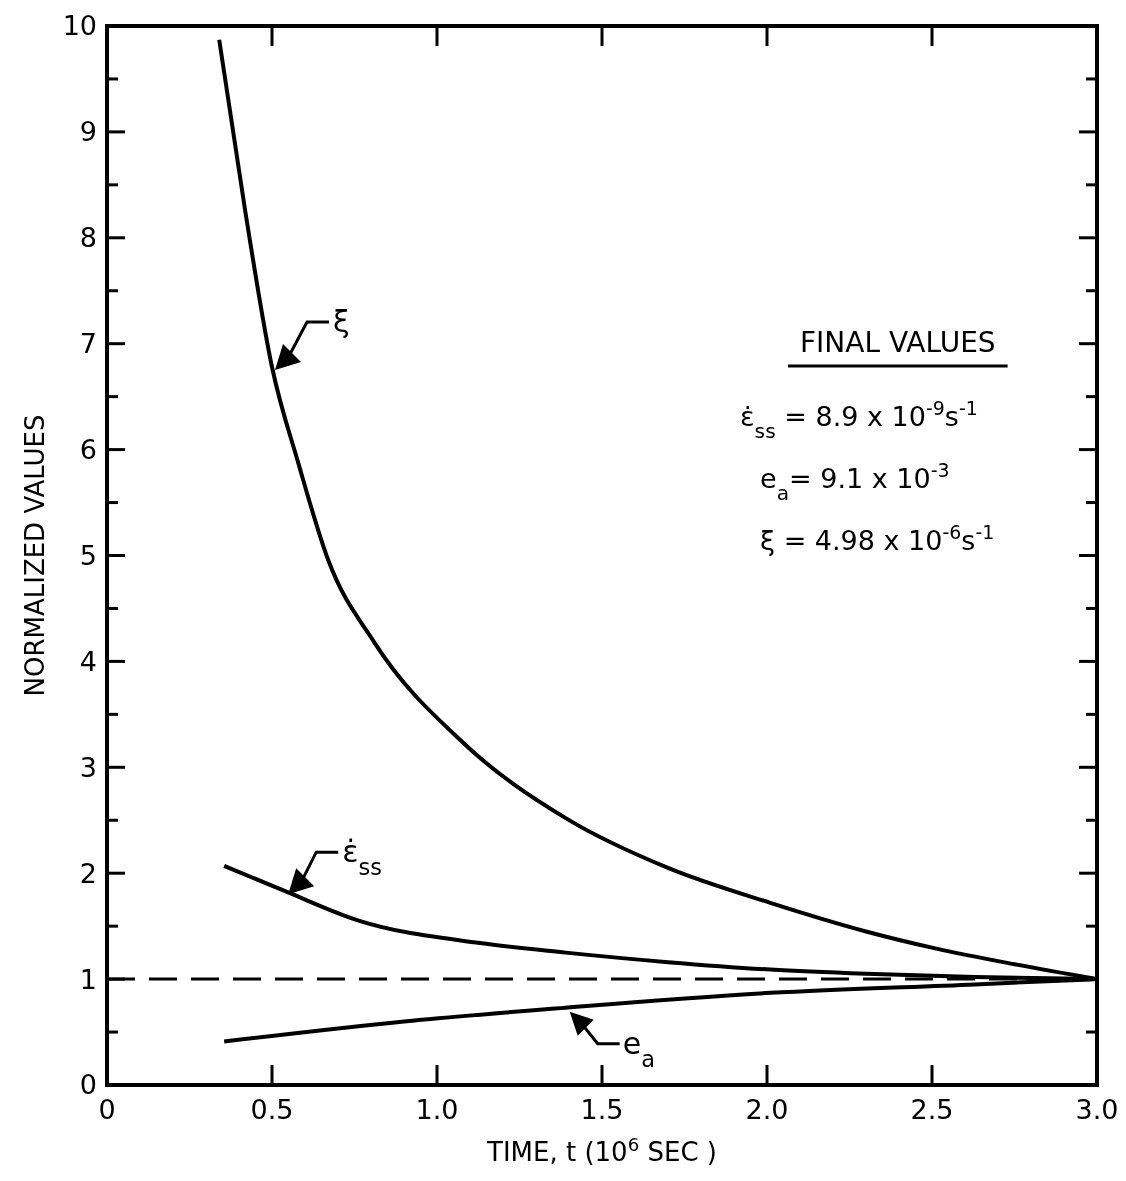  Describe the element at coordinates (88, 132) in the screenshot. I see `y-tick-label: 9` at that location.